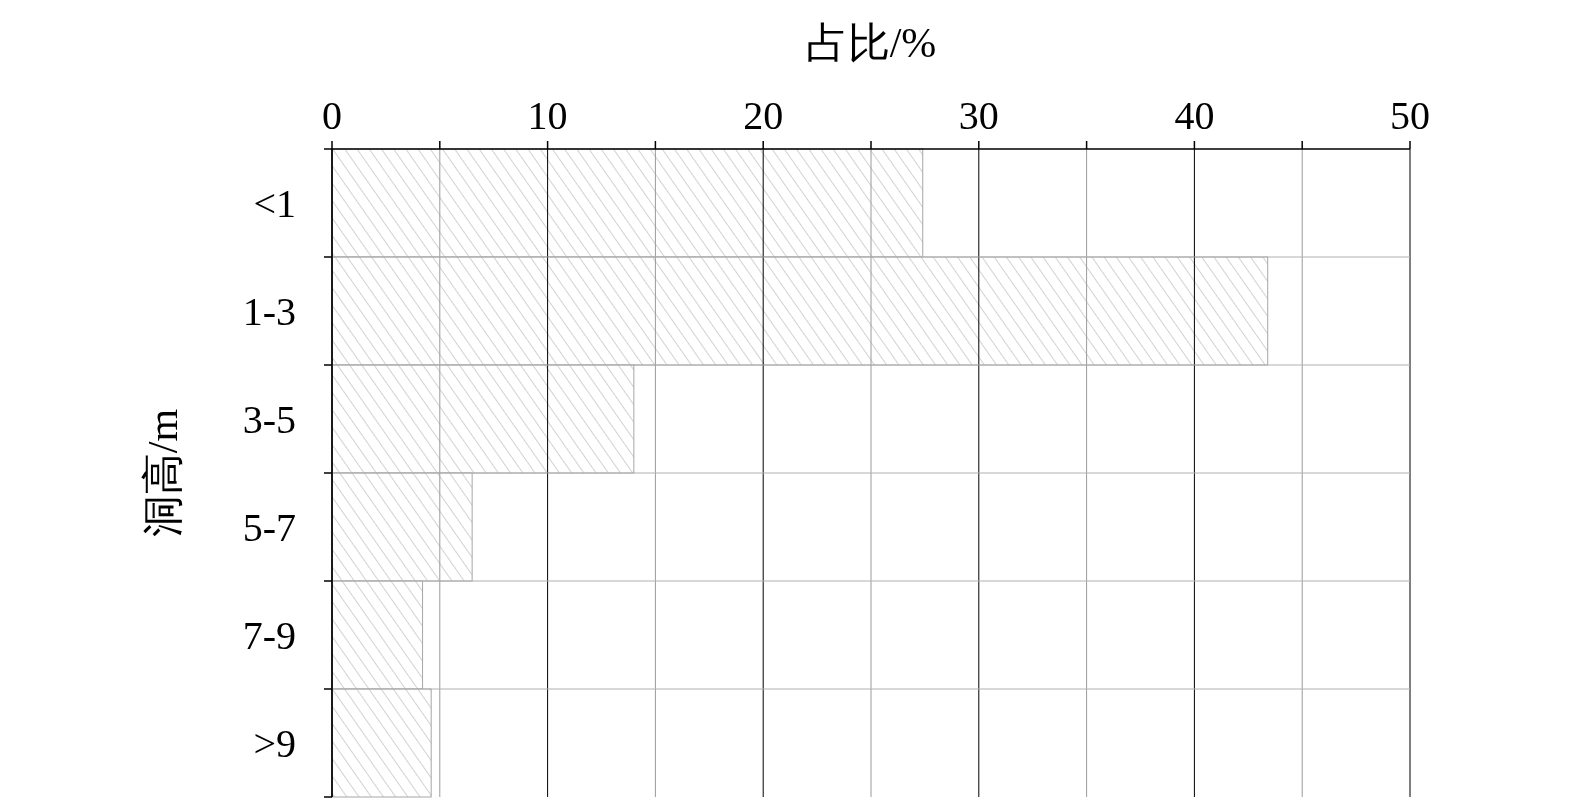  What do you see at coordinates (163, 473) in the screenshot?
I see `y-axis-title: 洞高/m` at bounding box center [163, 473].